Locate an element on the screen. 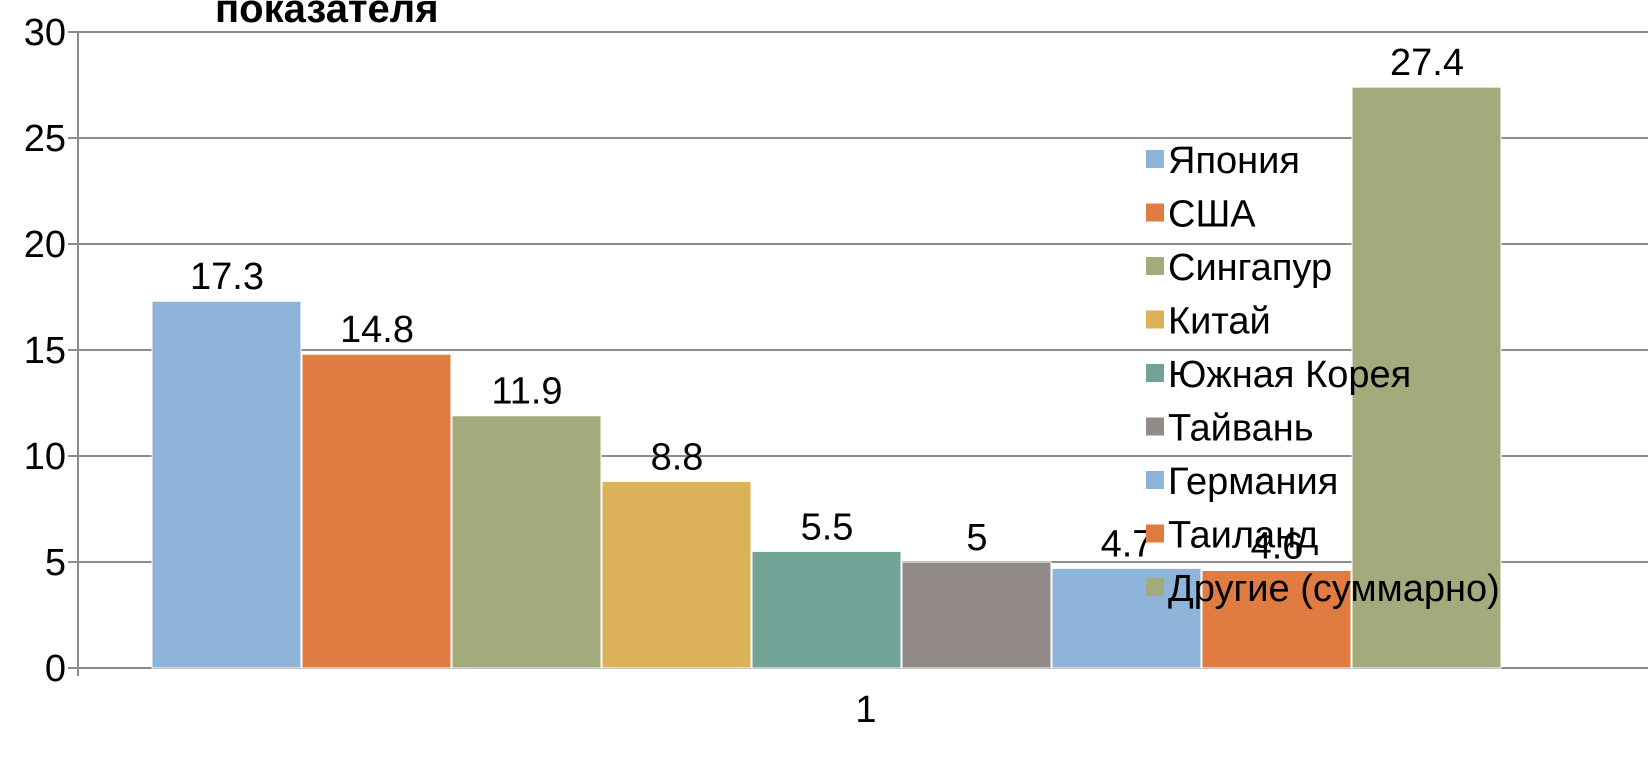  legend-entry-2: США is located at coordinates (1212, 215).